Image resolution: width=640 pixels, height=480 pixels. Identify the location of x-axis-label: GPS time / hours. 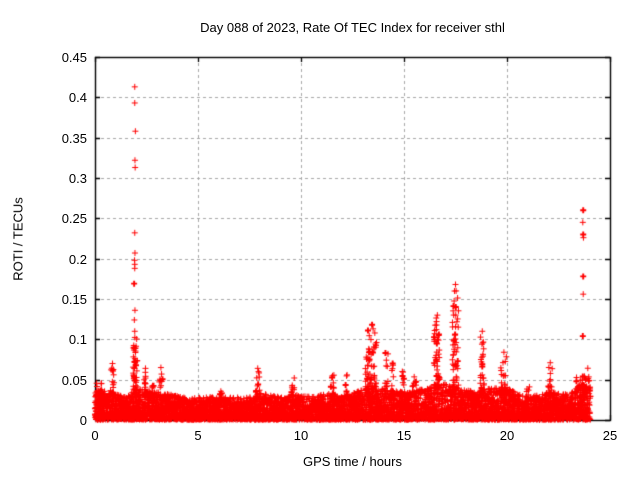
(352, 461).